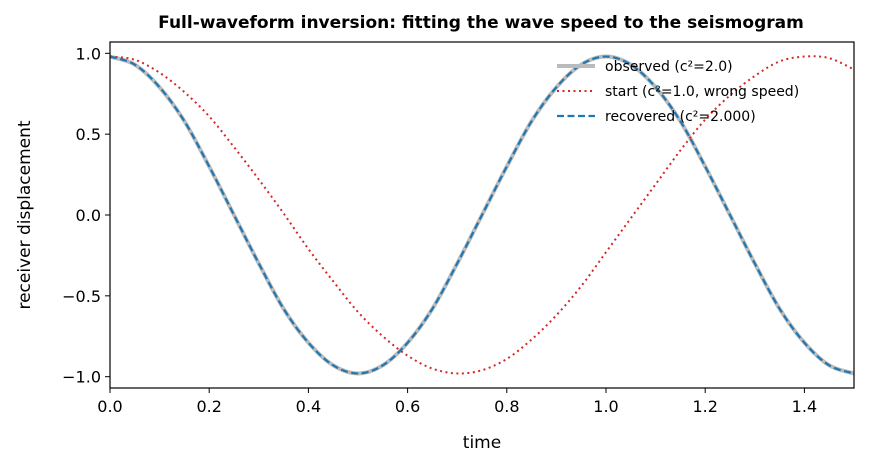 The image size is (892, 469). Describe the element at coordinates (702, 92) in the screenshot. I see `legend-label: start (c²=1.0, wrong speed)` at that location.